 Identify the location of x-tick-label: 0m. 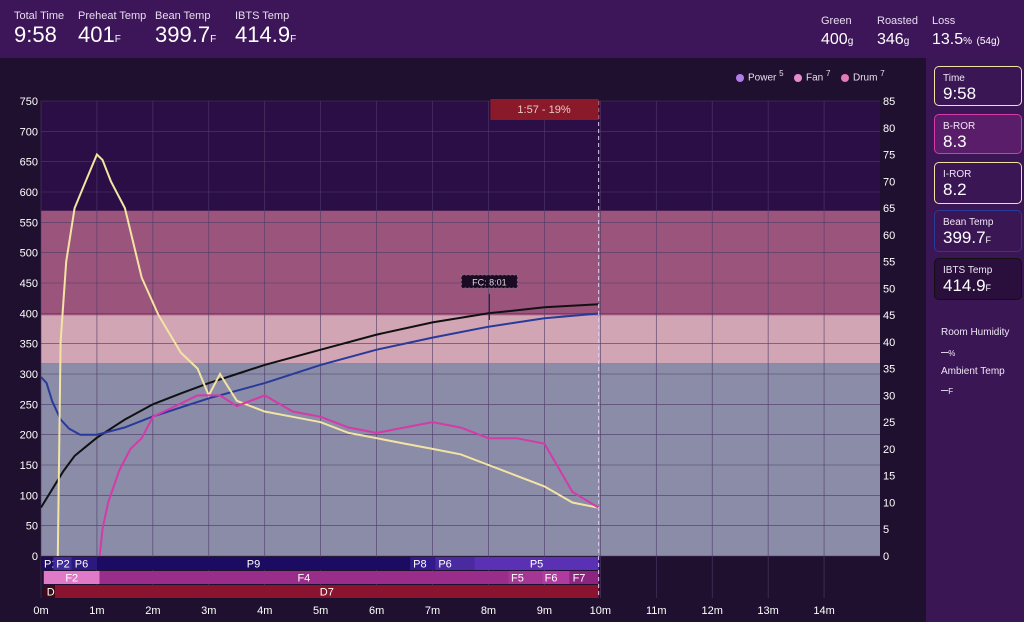
(40, 611).